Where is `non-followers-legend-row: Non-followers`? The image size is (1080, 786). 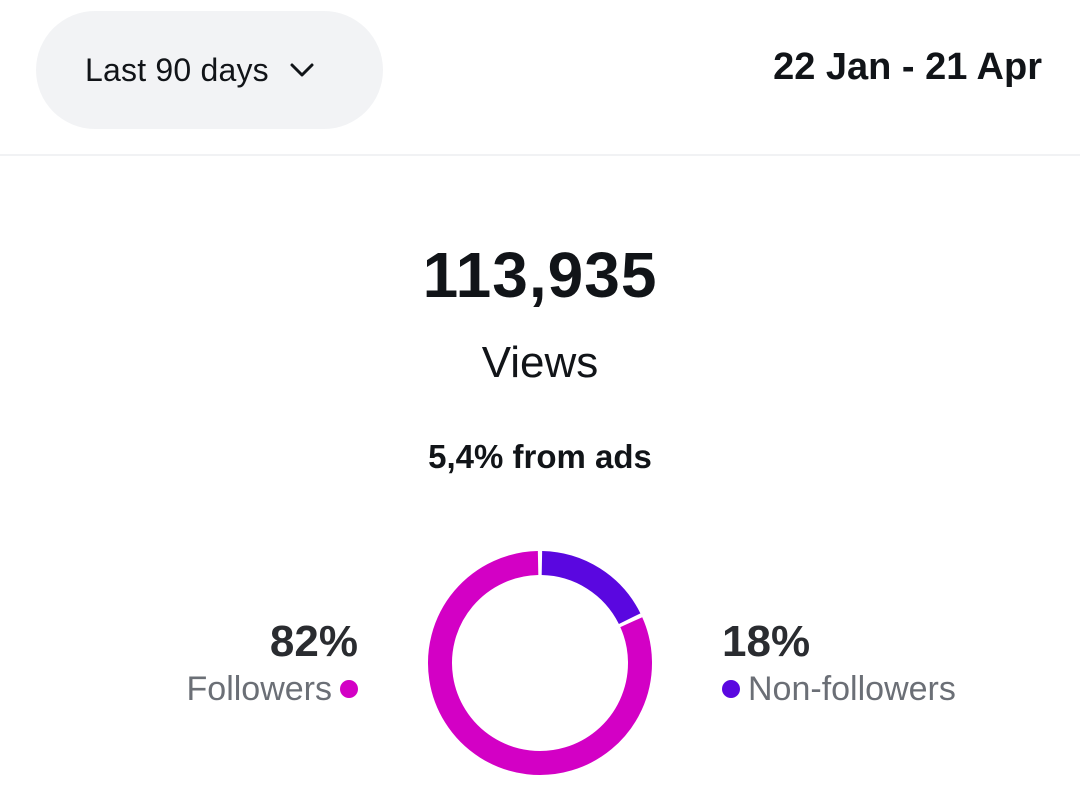
non-followers-legend-row: Non-followers is located at coordinates (839, 689).